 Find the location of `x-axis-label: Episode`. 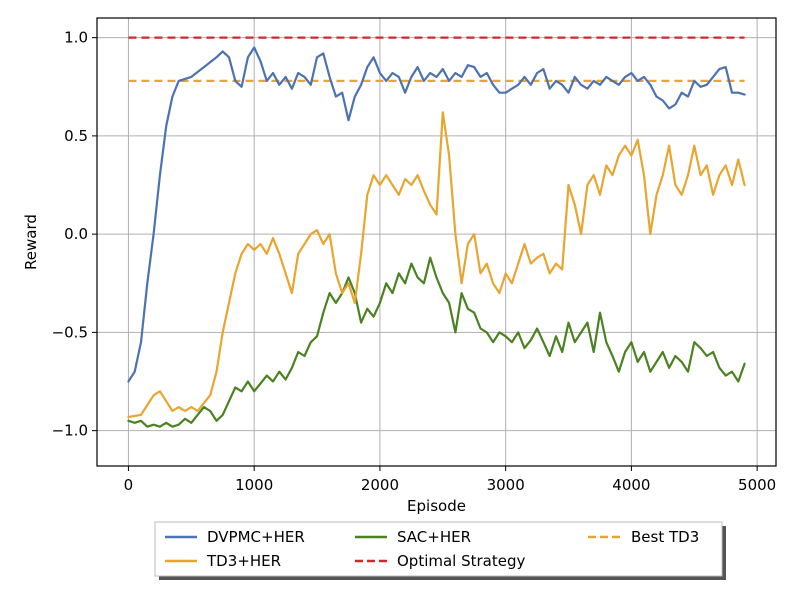

x-axis-label: Episode is located at coordinates (436, 506).